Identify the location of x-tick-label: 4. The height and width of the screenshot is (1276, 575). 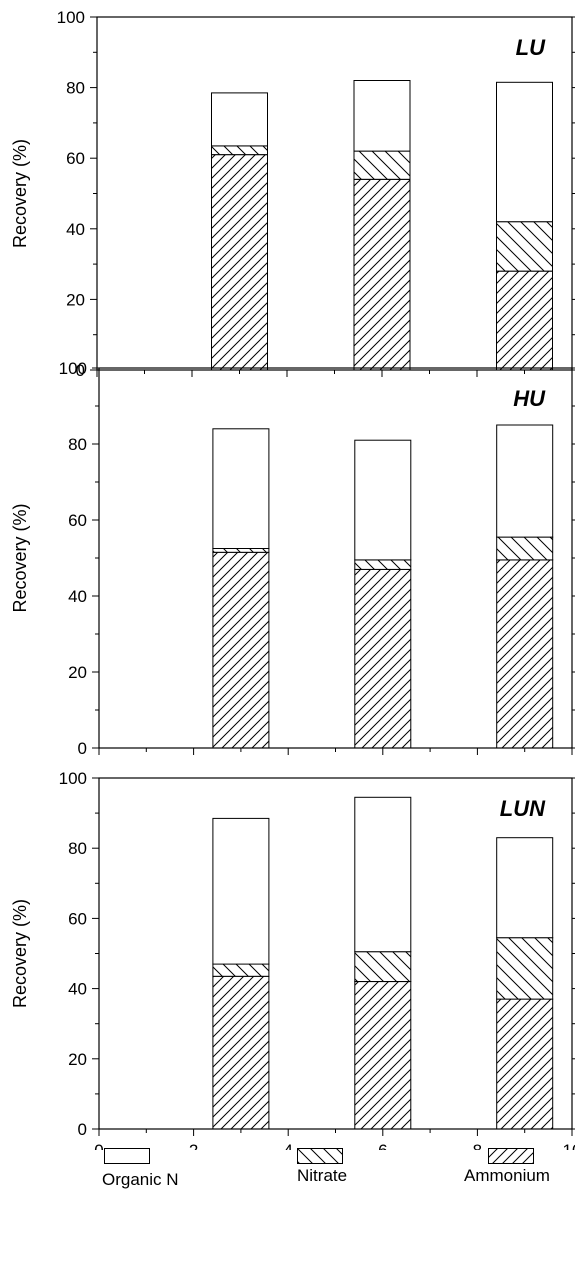
(287, 1145).